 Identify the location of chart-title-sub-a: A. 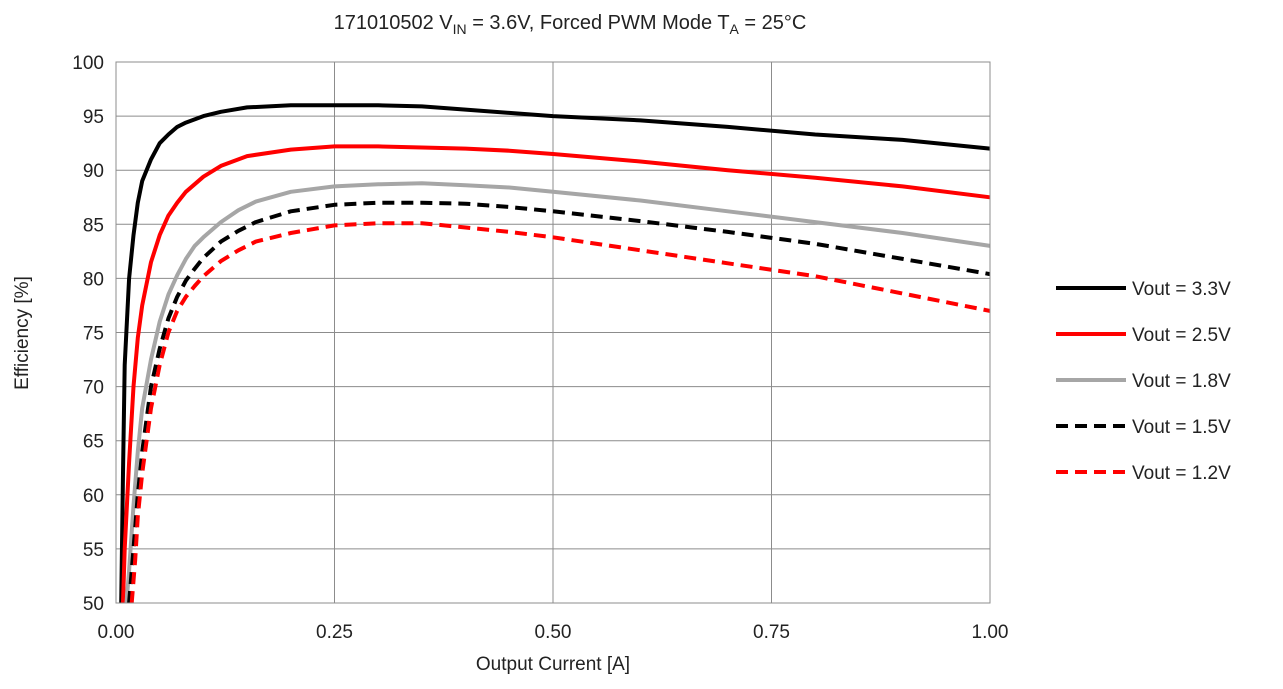
(735, 29).